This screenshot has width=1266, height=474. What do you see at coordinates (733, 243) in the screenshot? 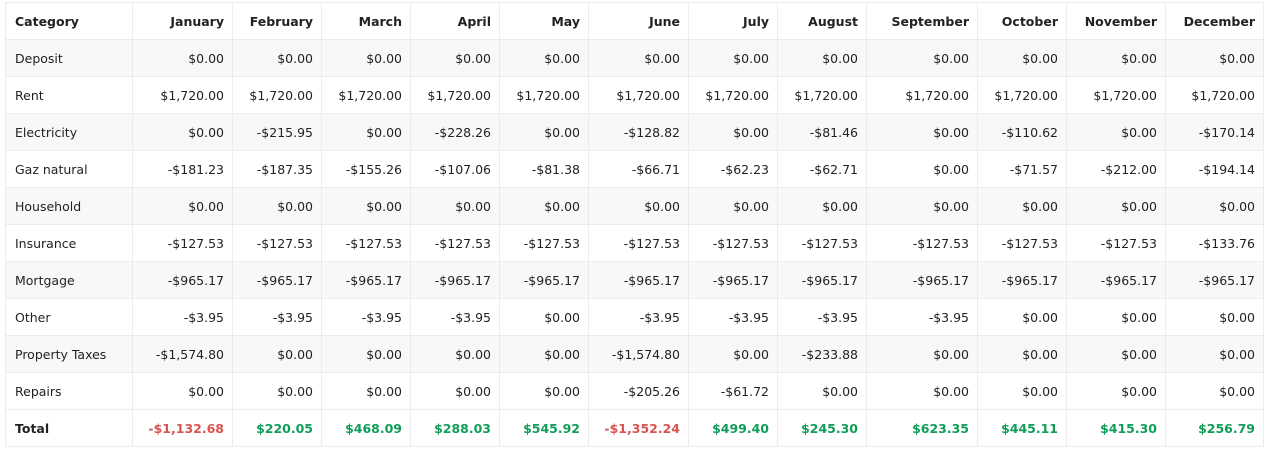
I see `cell-insurance-july: -$127.53` at bounding box center [733, 243].